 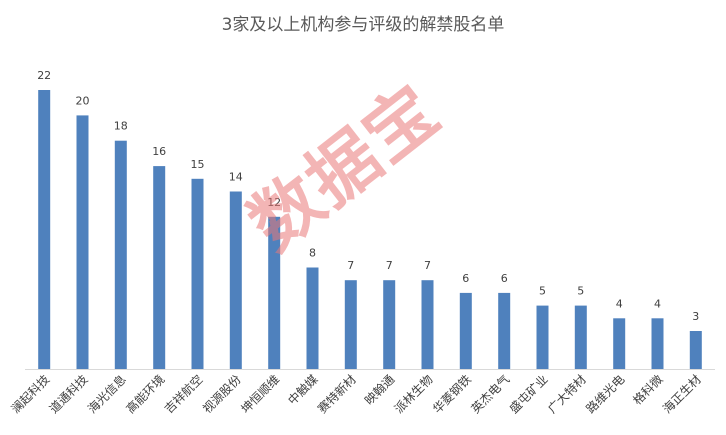 I want to click on data-label: 20, so click(x=83, y=100).